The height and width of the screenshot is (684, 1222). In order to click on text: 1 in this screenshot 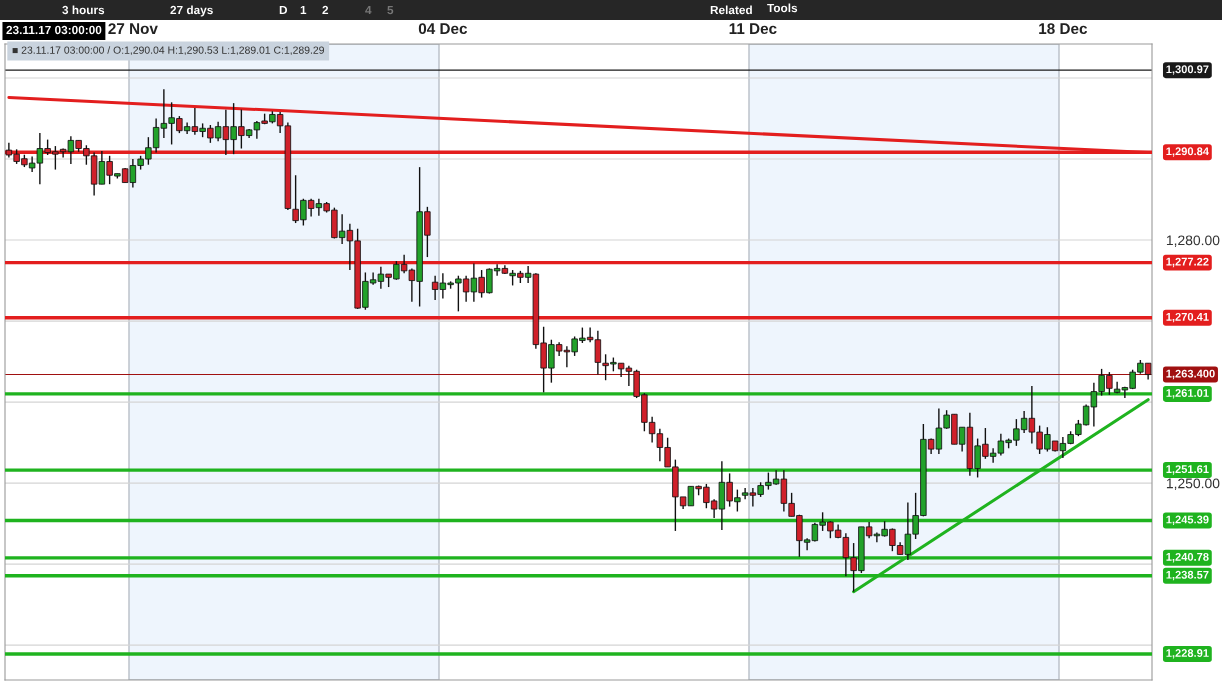, I will do `click(303, 10)`.